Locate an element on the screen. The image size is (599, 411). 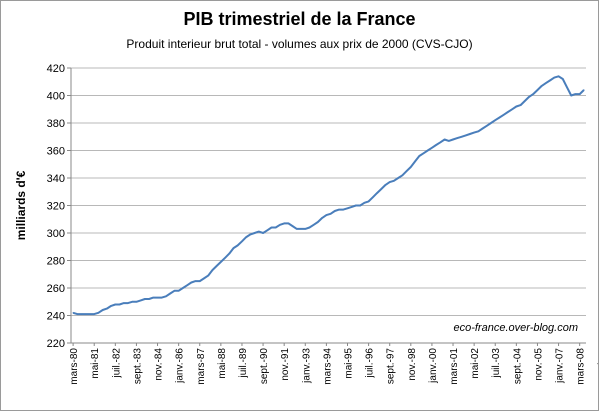
y-tick-labels: 220 240 260 280 300 320 340 360 380 400 420 is located at coordinates (56, 206).